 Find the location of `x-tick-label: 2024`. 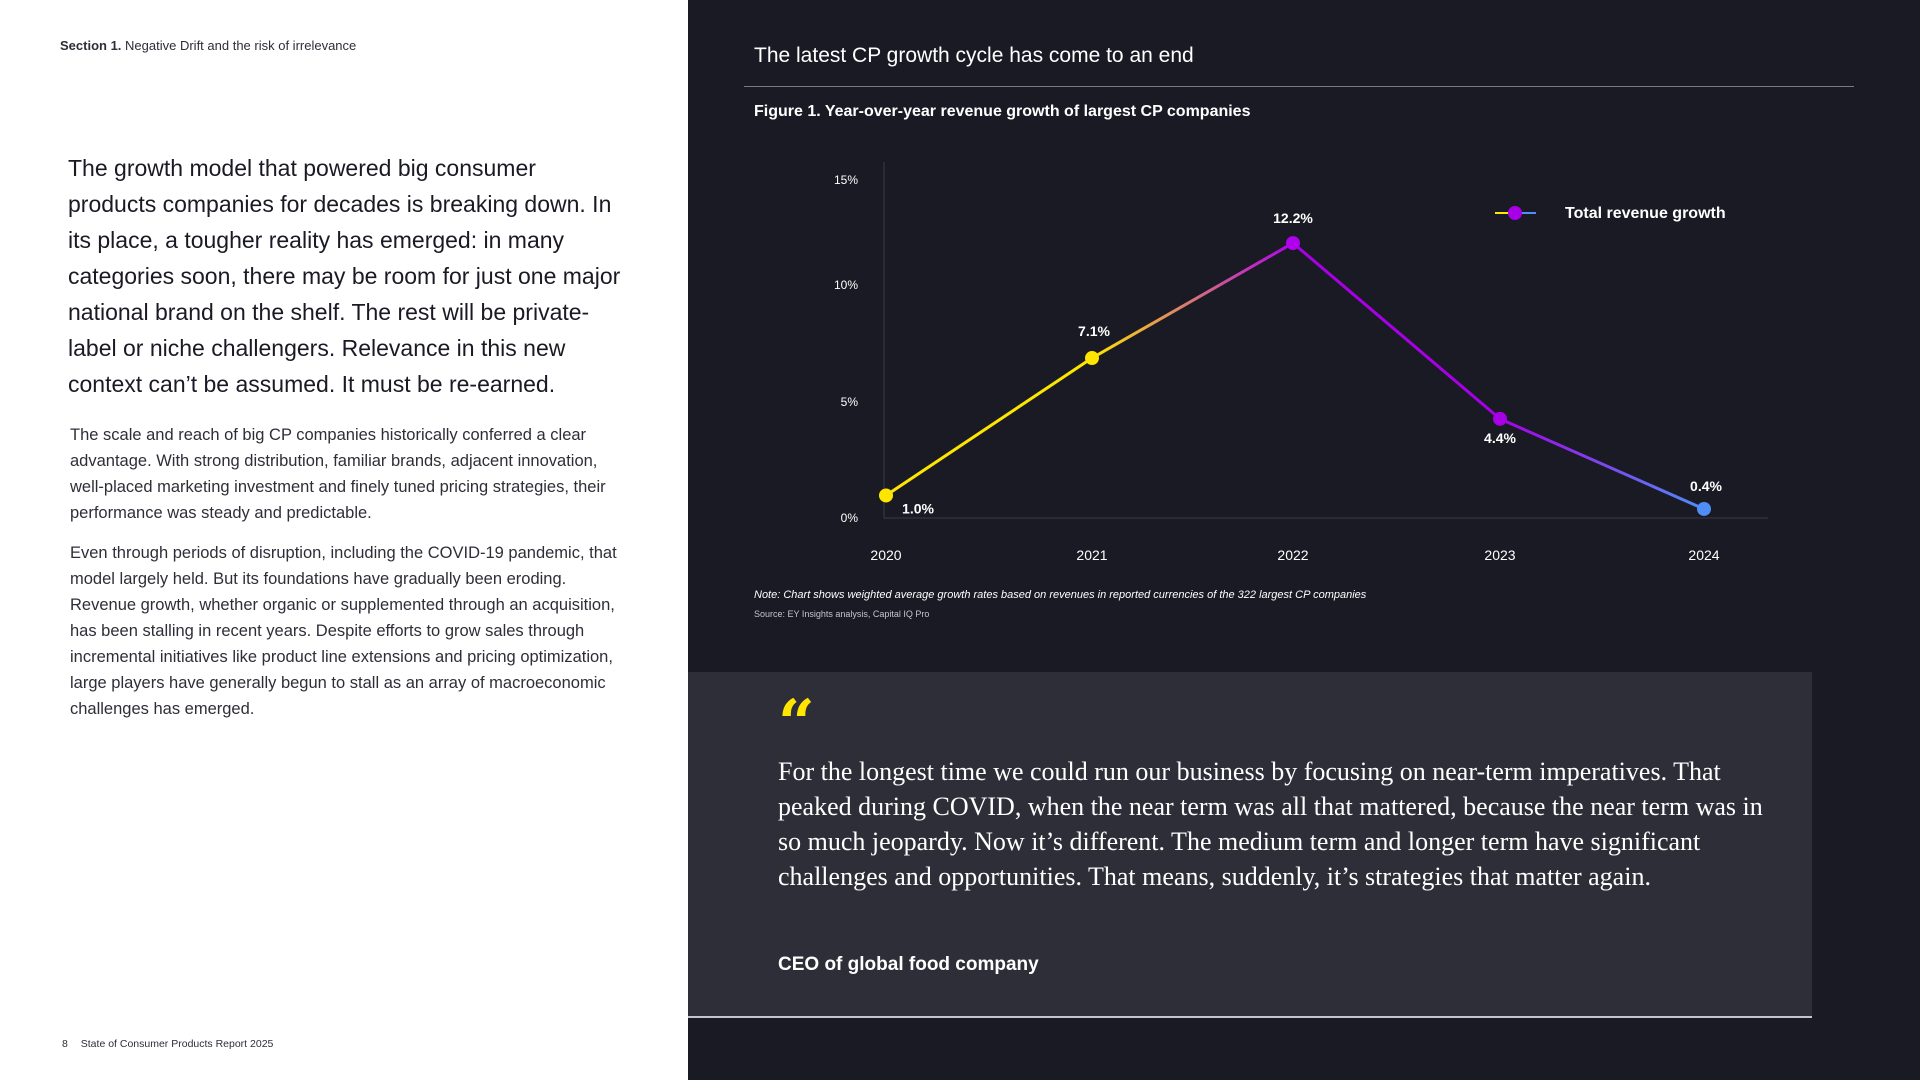

x-tick-label: 2024 is located at coordinates (1703, 555).